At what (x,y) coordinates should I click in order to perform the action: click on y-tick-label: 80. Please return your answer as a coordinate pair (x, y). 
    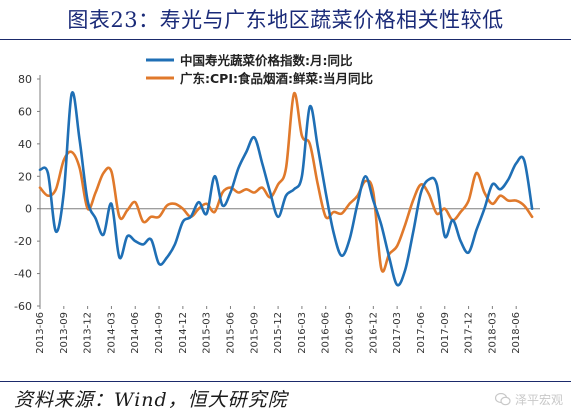
    Looking at the image, I should click on (25, 79).